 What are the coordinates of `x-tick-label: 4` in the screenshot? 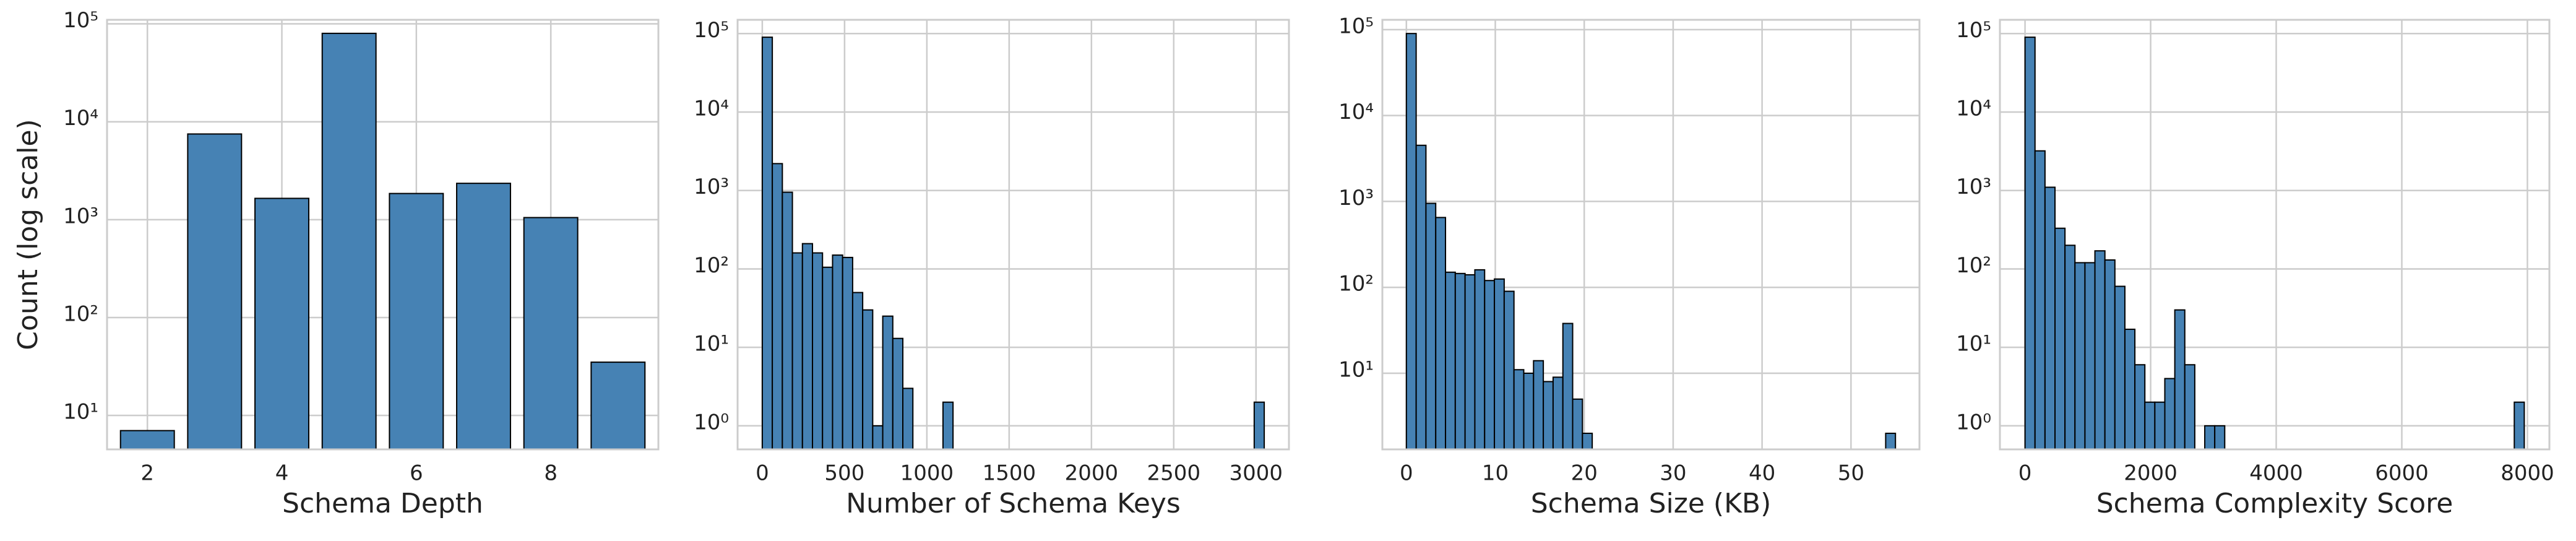 It's located at (282, 473).